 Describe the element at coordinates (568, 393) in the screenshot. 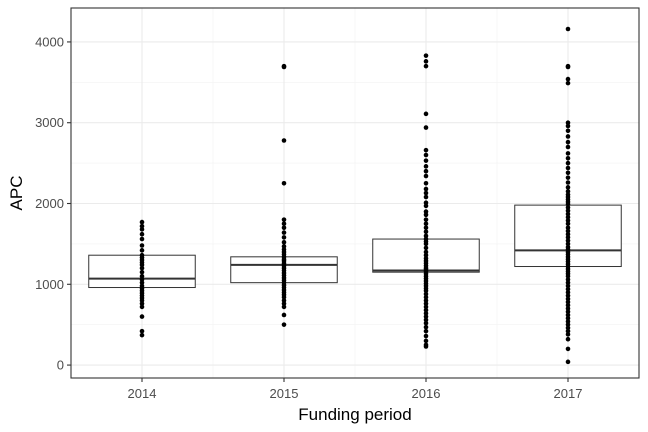

I see `x-tick-label: 2017` at that location.